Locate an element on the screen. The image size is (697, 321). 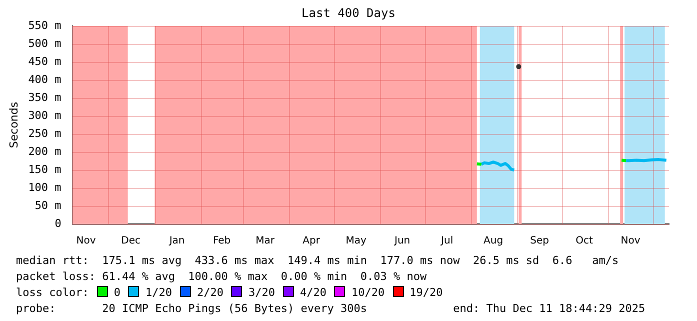
y-tick-label: 500 m is located at coordinates (45, 43).